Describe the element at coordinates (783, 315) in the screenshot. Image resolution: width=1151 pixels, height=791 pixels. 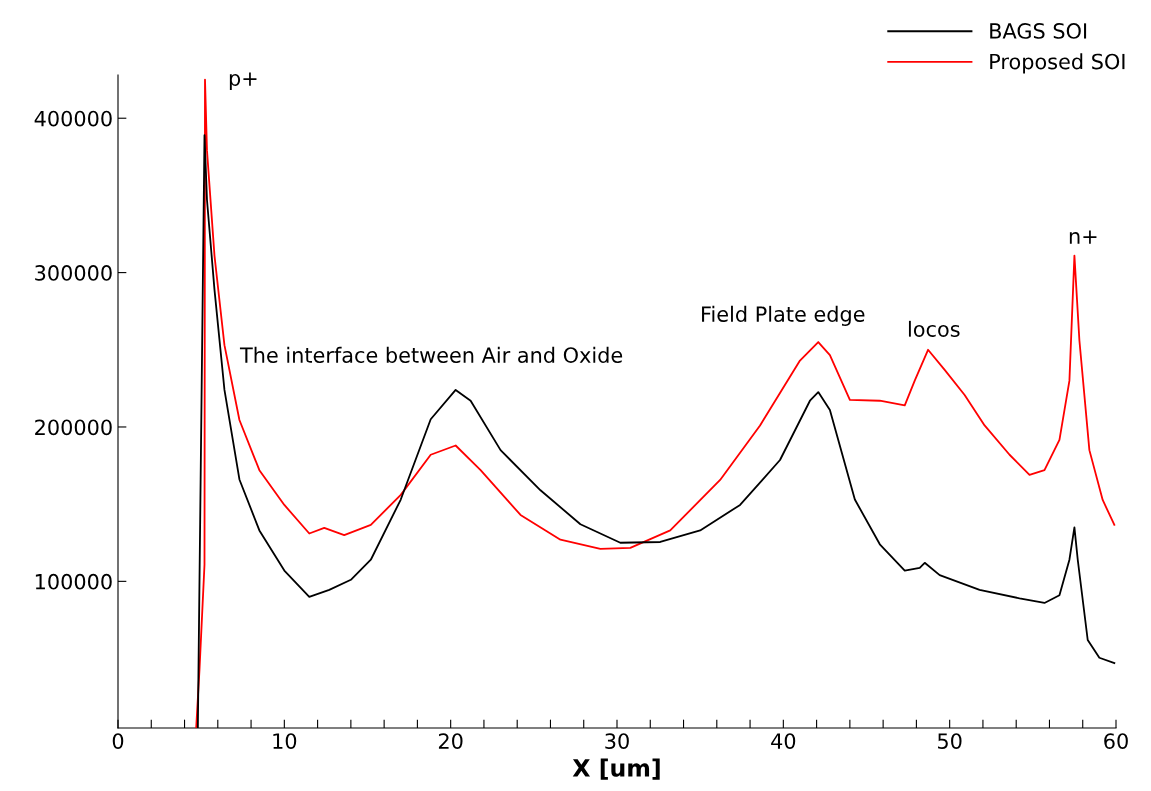
I see `annotation: Field Plate edge` at that location.